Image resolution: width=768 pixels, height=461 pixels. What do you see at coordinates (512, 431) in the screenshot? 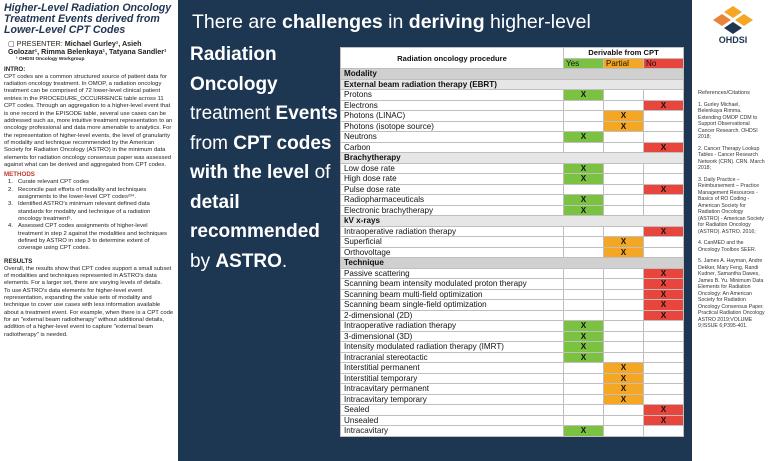
I see `table-row: Intracavitary X` at bounding box center [512, 431].